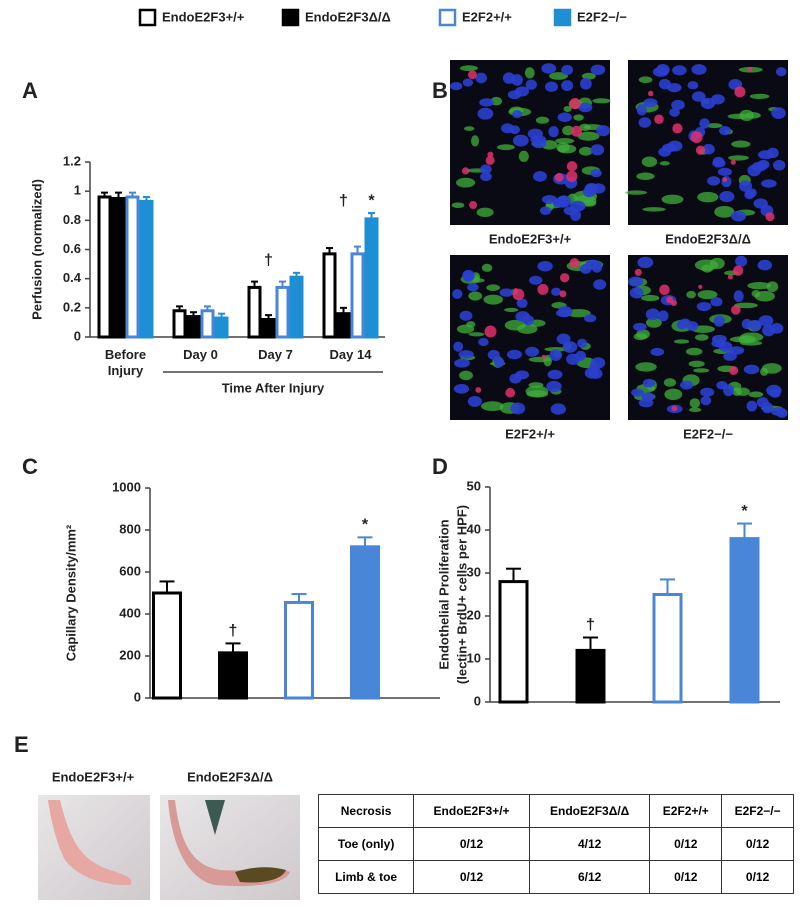  I want to click on table-cell: 4/12, so click(589, 844).